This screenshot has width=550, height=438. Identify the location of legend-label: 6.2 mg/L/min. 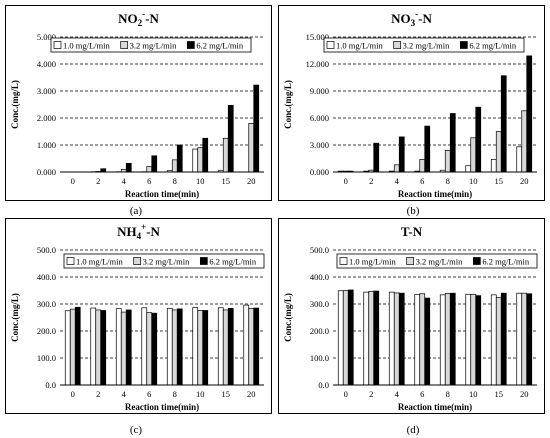
(493, 46).